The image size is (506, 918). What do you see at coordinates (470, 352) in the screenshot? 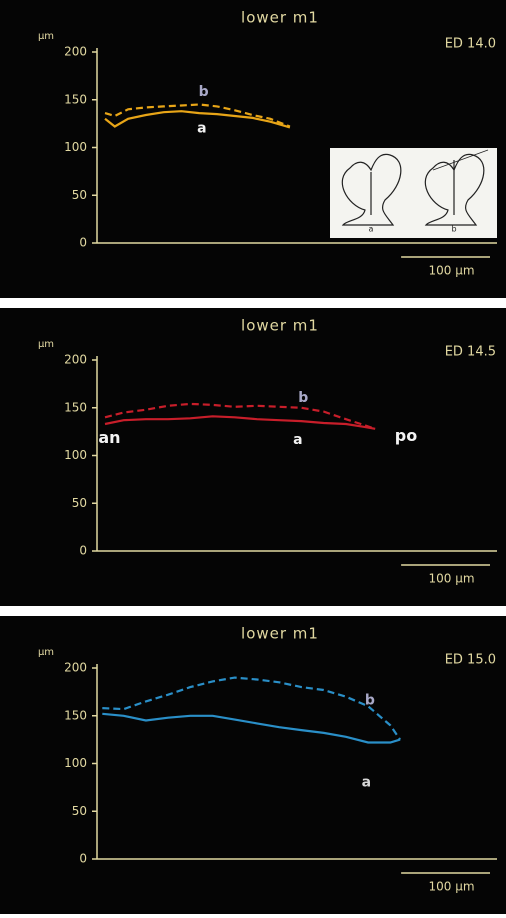
I see `stage-label: ED 14.5` at bounding box center [470, 352].